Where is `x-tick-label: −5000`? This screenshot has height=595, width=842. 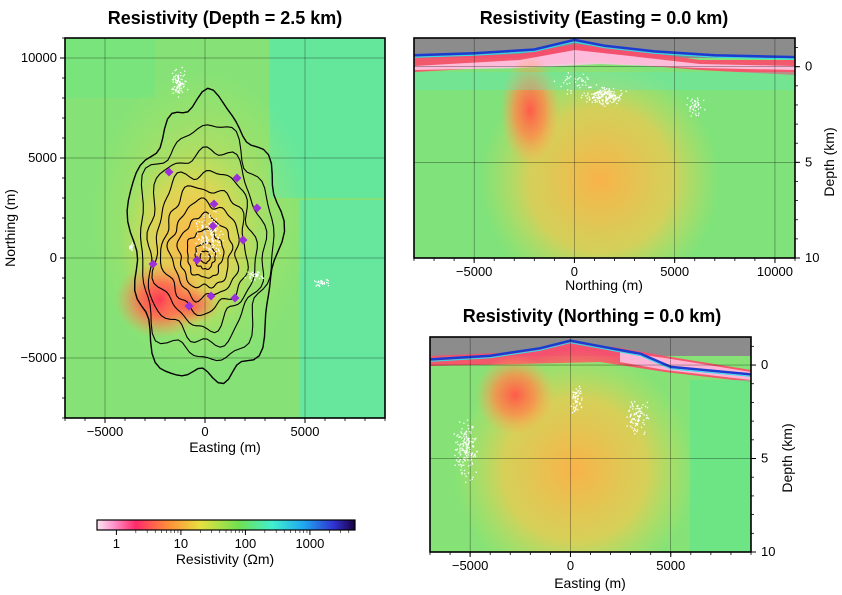 x-tick-label: −5000 is located at coordinates (105, 431).